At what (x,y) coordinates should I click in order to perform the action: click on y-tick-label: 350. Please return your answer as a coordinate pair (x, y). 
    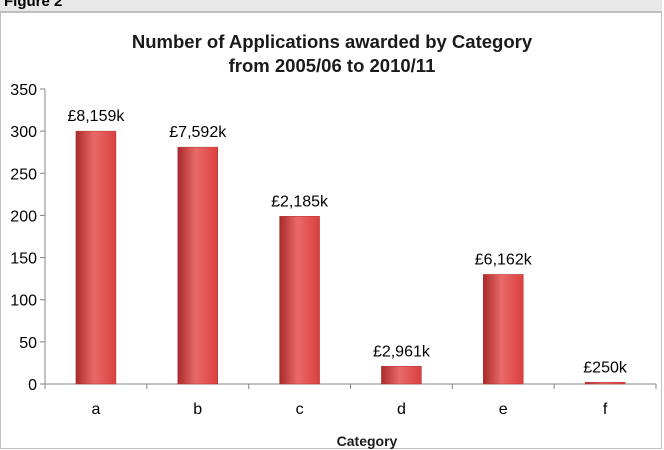
    Looking at the image, I should click on (23, 90).